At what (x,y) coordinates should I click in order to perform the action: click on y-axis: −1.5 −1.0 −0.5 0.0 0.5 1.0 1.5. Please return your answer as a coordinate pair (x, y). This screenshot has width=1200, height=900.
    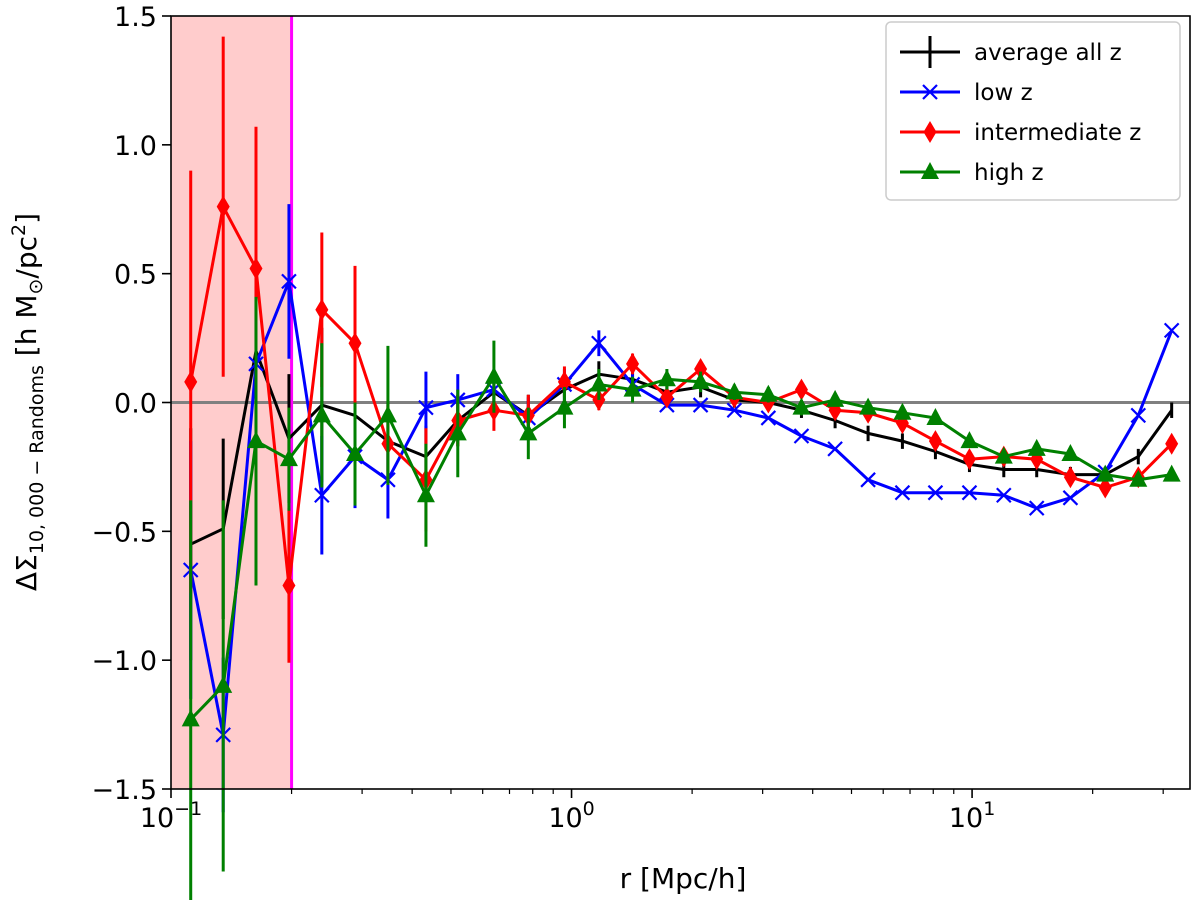
    Looking at the image, I should click on (131, 404).